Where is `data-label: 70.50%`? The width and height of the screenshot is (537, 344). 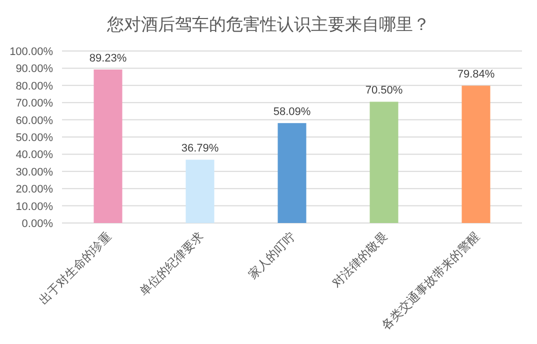 data-label: 70.50% is located at coordinates (384, 90).